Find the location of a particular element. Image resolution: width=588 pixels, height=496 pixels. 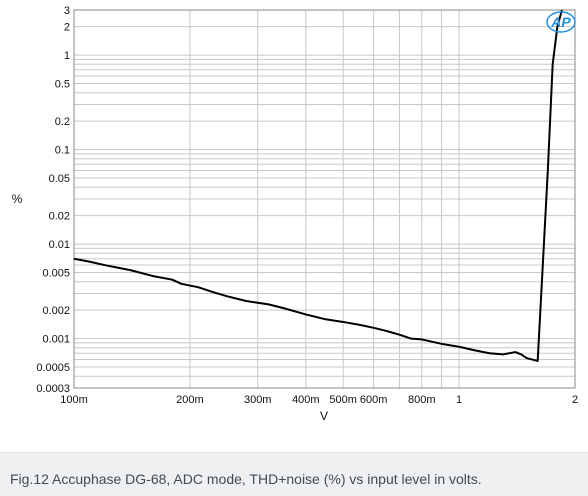

y-tick-label: 0.005 is located at coordinates (56, 274).